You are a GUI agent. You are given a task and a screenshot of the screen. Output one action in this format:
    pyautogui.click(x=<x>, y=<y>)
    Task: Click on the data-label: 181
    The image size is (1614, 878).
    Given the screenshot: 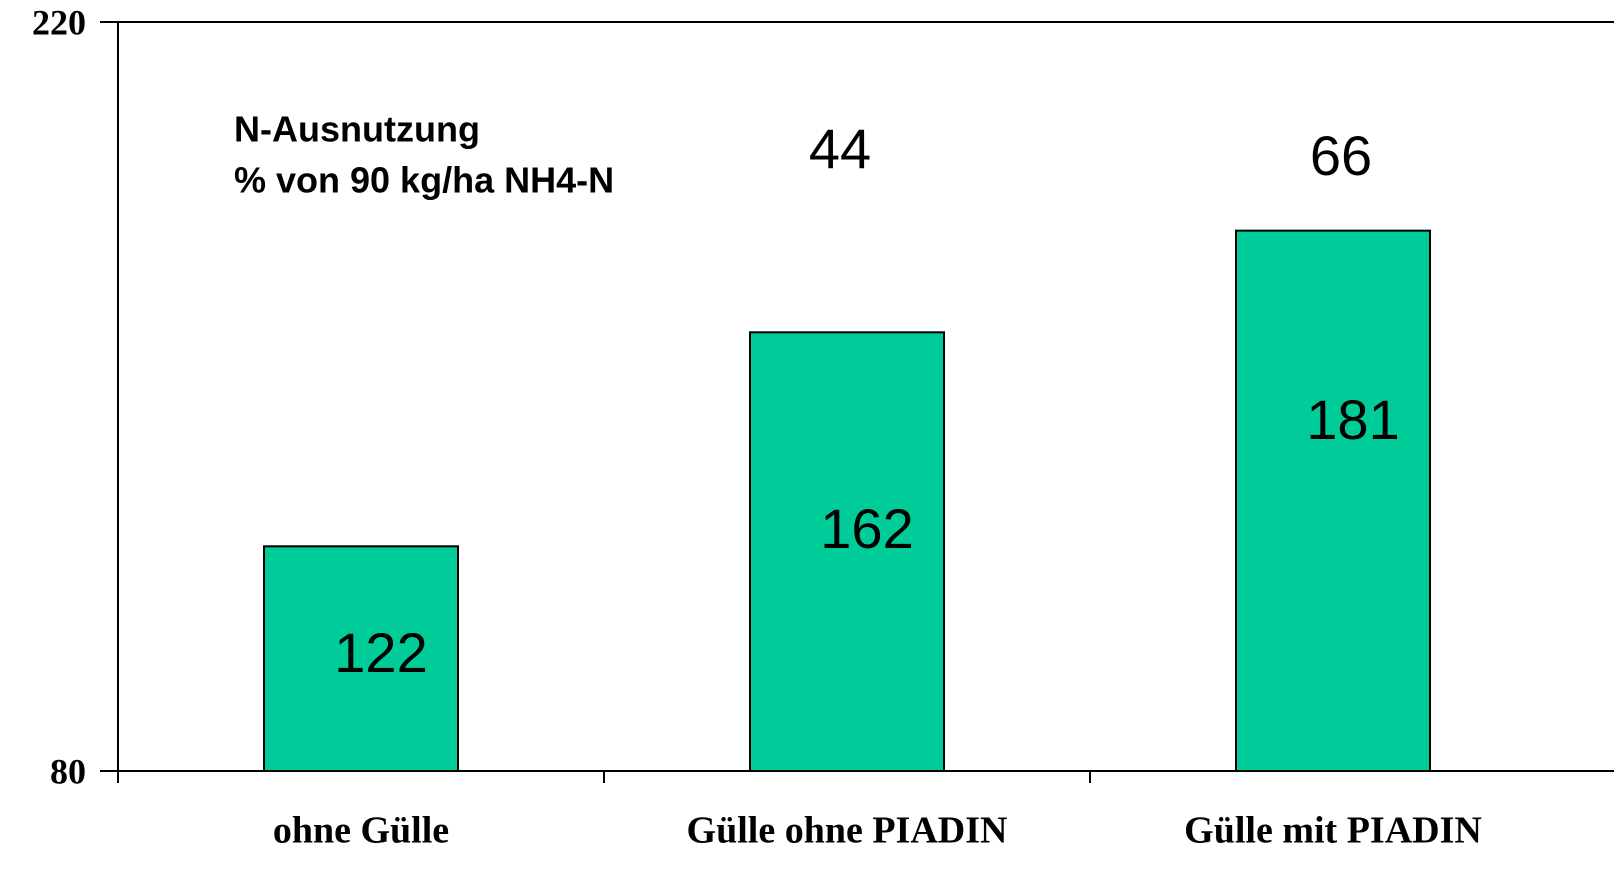 What is the action you would take?
    pyautogui.click(x=1352, y=419)
    